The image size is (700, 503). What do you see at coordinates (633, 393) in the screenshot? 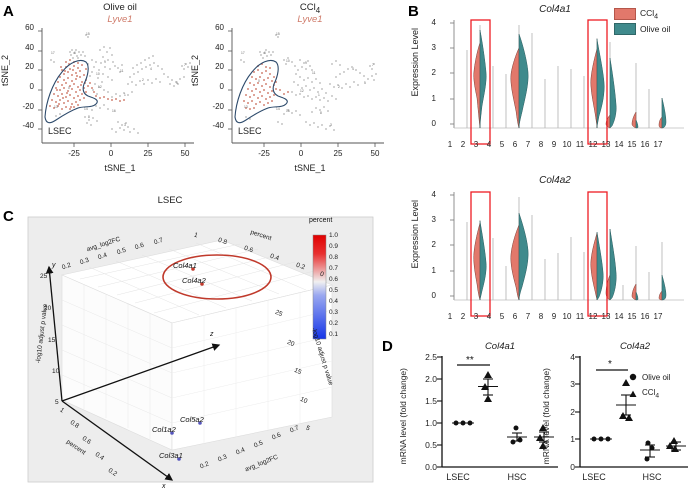
I see `triangle-marker-icon` at bounding box center [633, 393].